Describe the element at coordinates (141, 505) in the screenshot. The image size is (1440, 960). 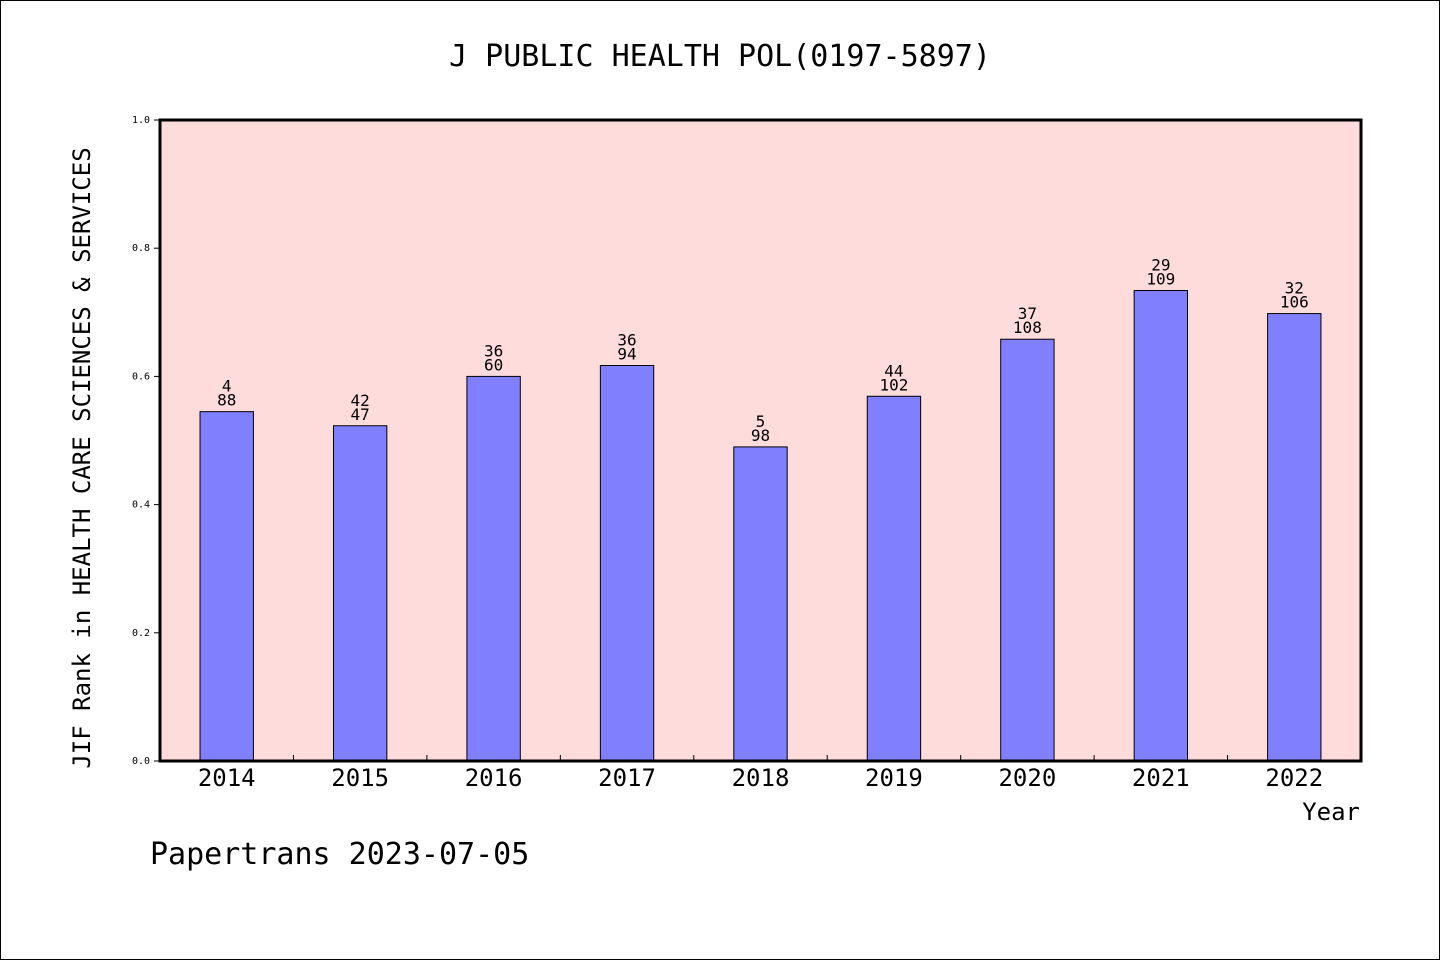
I see `y-tick-label: 0.4` at that location.